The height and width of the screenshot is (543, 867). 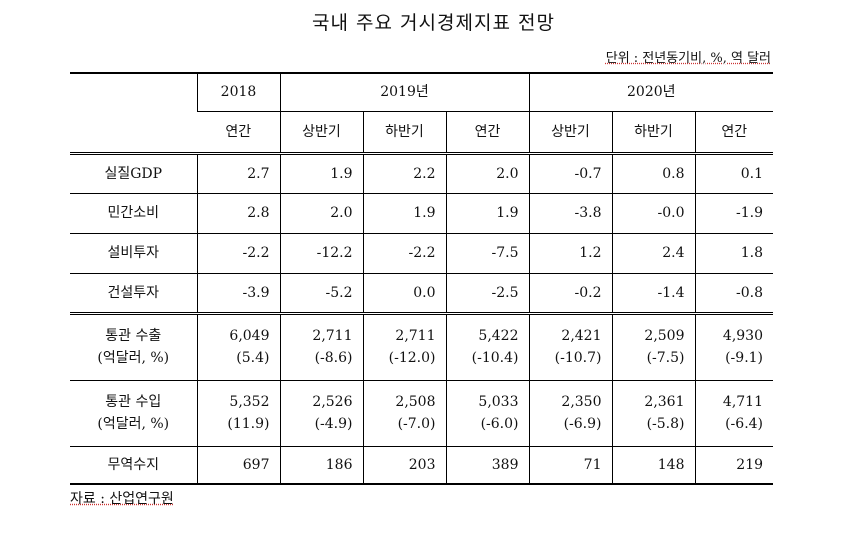 What do you see at coordinates (333, 424) in the screenshot?
I see `cell-text: (-4.9)` at bounding box center [333, 424].